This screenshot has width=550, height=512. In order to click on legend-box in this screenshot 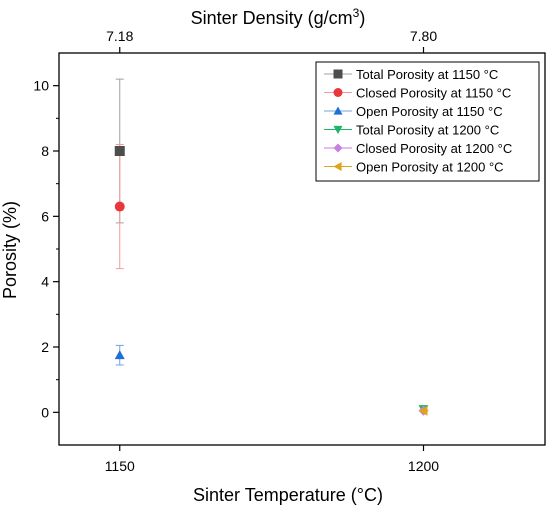, I will do `click(427, 121)`.